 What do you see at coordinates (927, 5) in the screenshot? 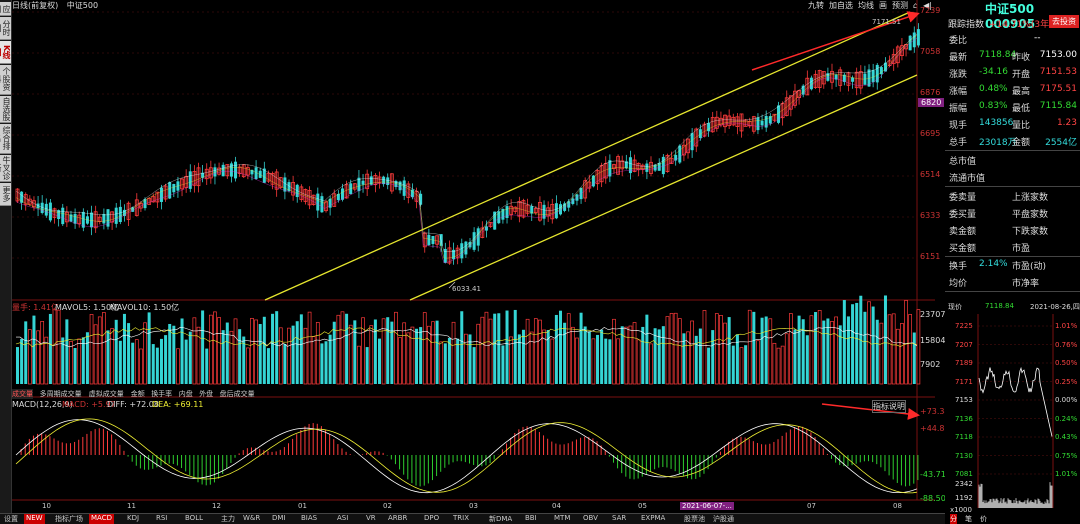
I see `collapse-arrow-icon: ◀|` at bounding box center [927, 5].